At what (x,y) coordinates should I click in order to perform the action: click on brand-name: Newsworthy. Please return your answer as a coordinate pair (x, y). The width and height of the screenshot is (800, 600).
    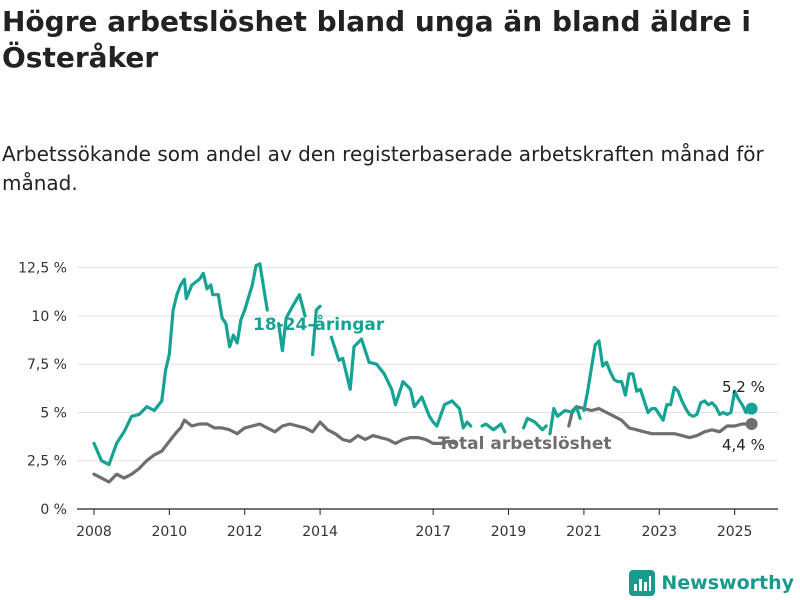
    Looking at the image, I should click on (727, 583).